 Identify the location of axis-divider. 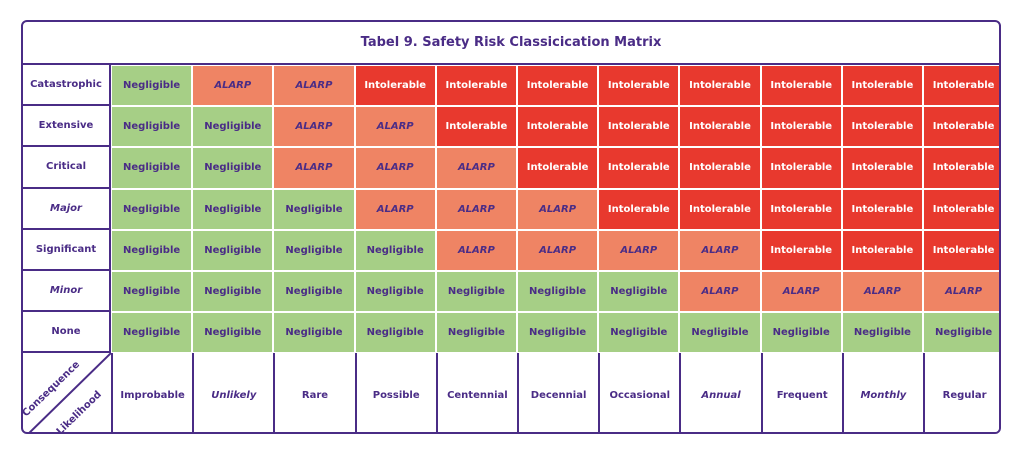
(70, 392).